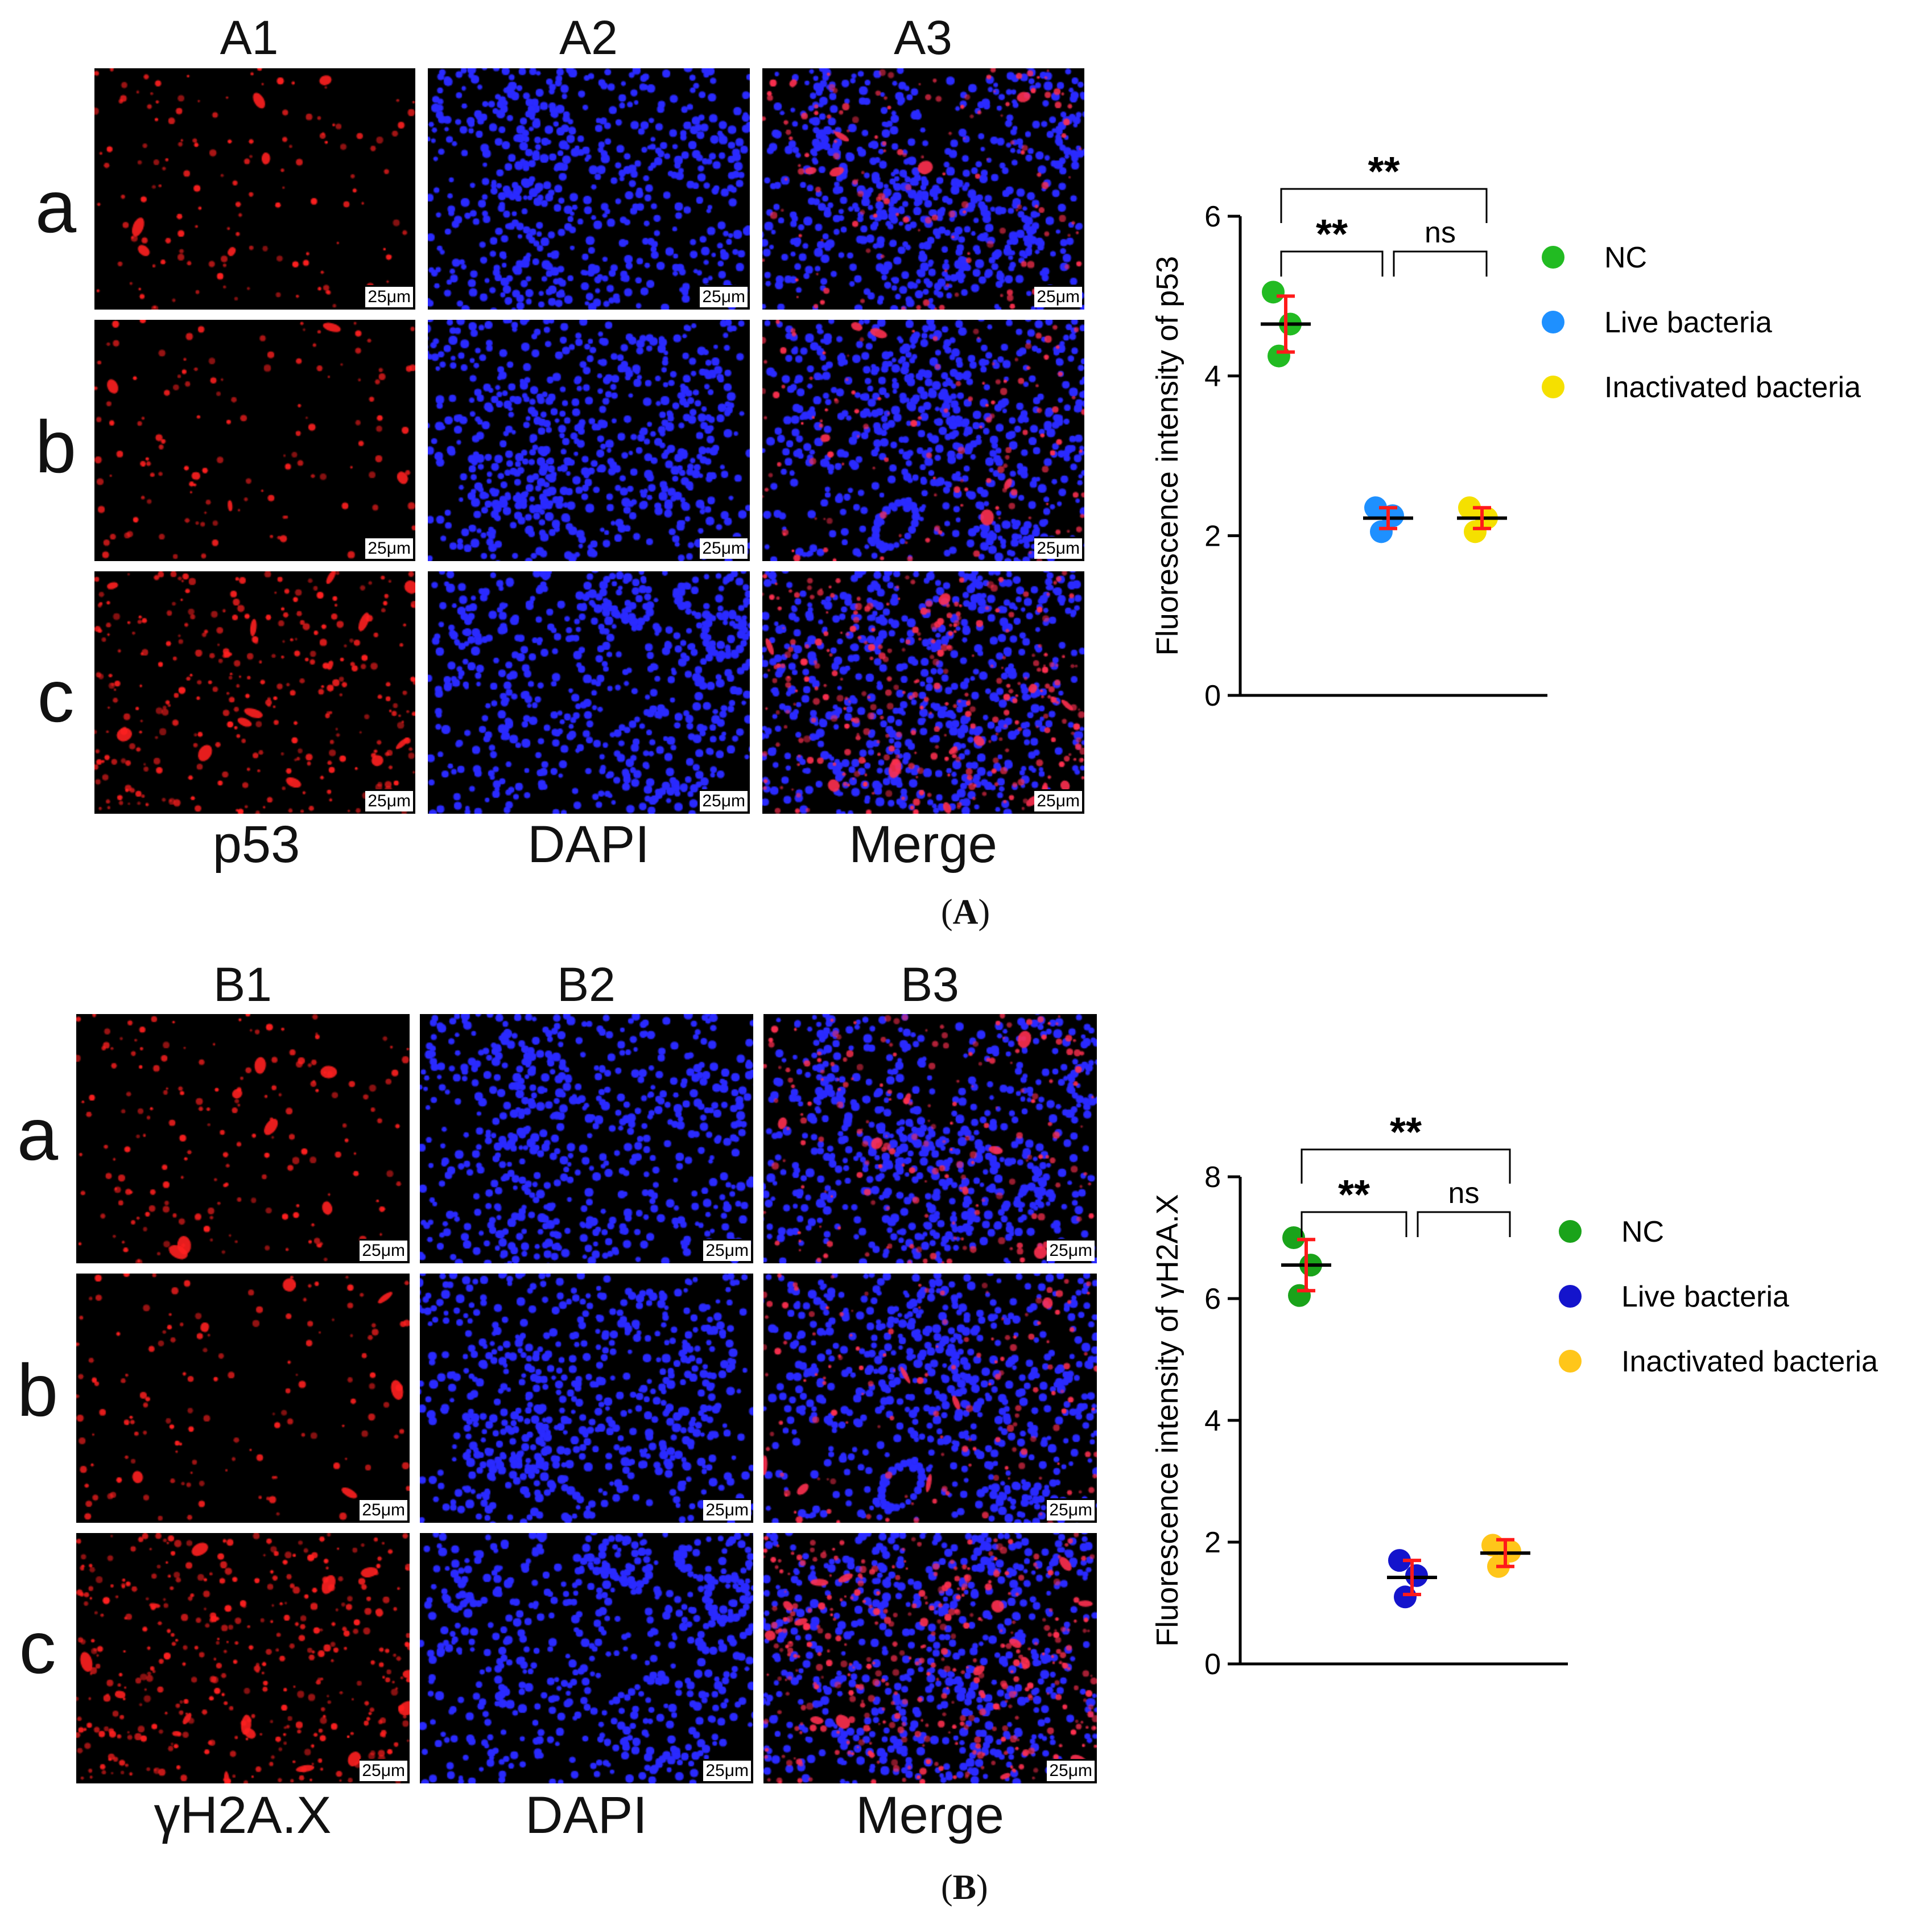 The image size is (1932, 1916). What do you see at coordinates (587, 984) in the screenshot?
I see `column-header-b2: B2` at bounding box center [587, 984].